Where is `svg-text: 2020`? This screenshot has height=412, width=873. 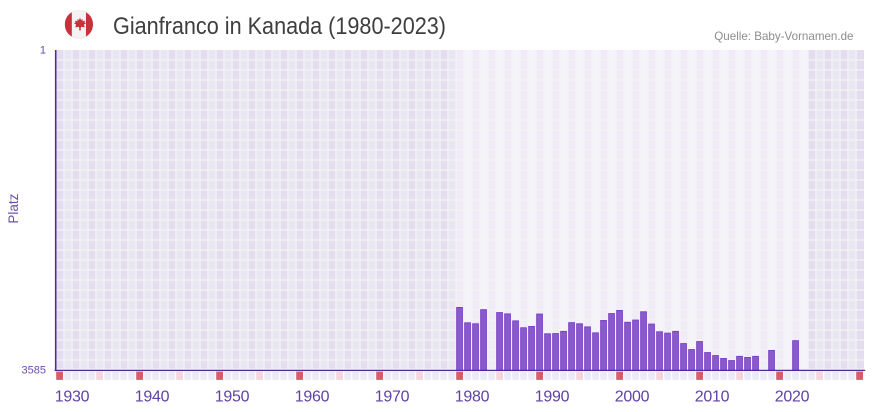
svg-text: 2020 is located at coordinates (792, 397).